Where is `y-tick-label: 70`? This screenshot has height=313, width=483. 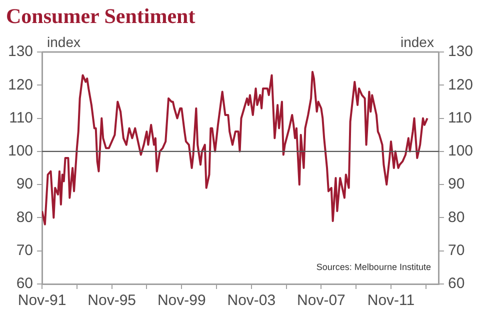
y-tick-label: 70 is located at coordinates (25, 250).